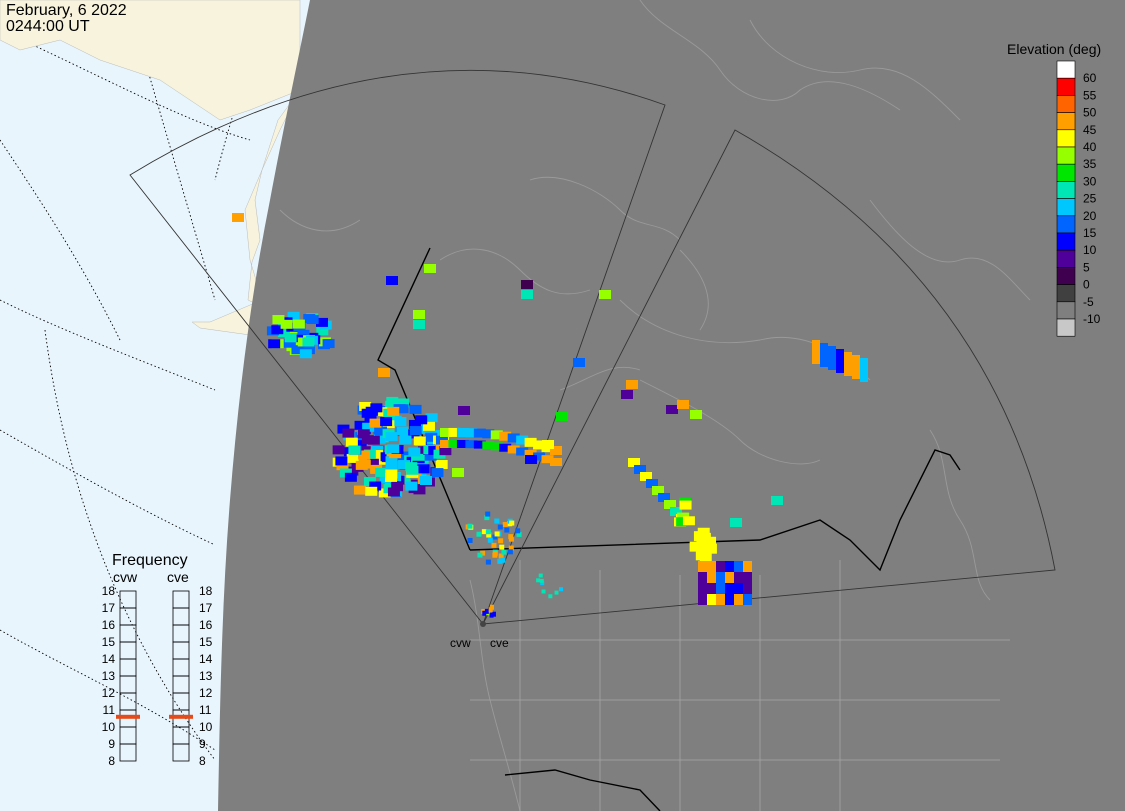 The width and height of the screenshot is (1125, 811). Describe the element at coordinates (125, 577) in the screenshot. I see `cvw-frequency-label: cvw` at that location.